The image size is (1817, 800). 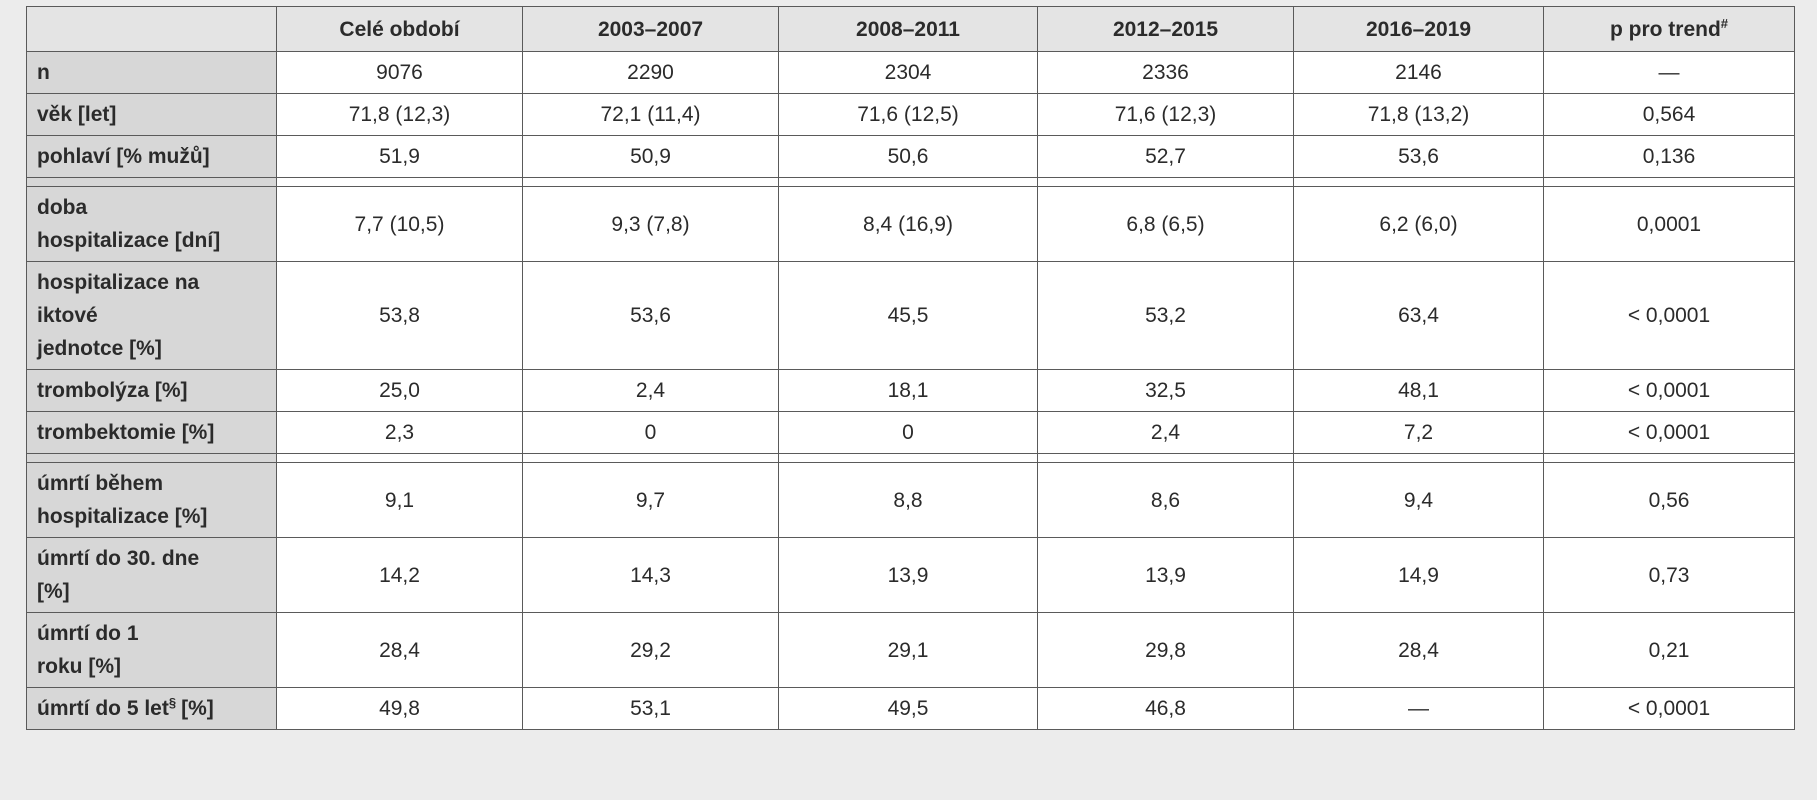 What do you see at coordinates (151, 29) in the screenshot?
I see `corner-cell` at bounding box center [151, 29].